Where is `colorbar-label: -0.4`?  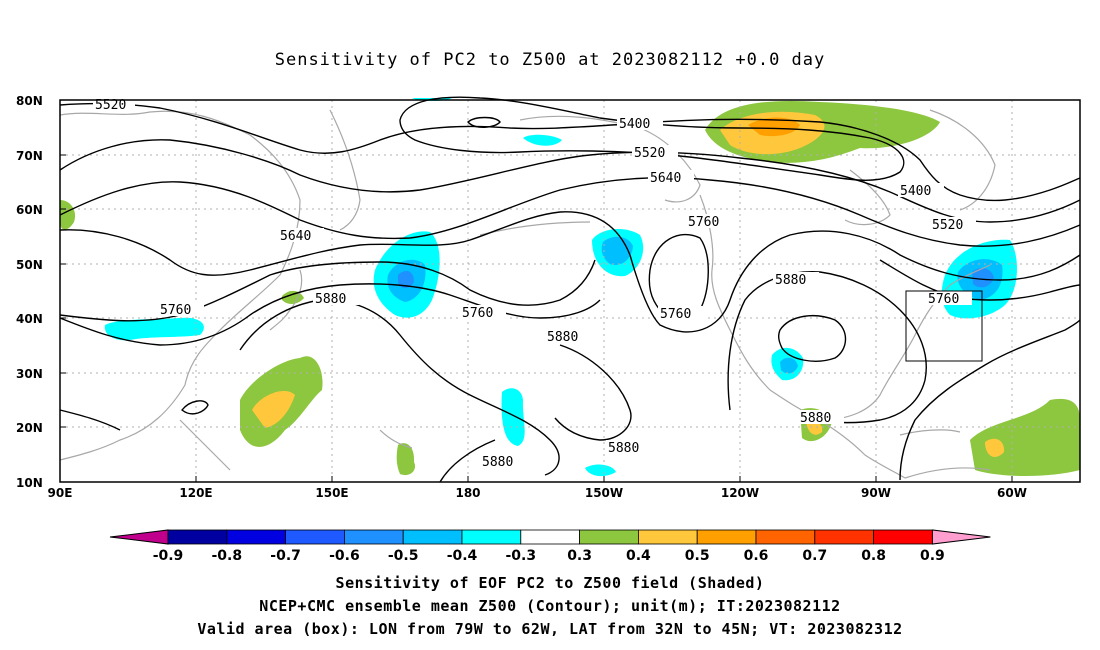 colorbar-label: -0.4 is located at coordinates (462, 556).